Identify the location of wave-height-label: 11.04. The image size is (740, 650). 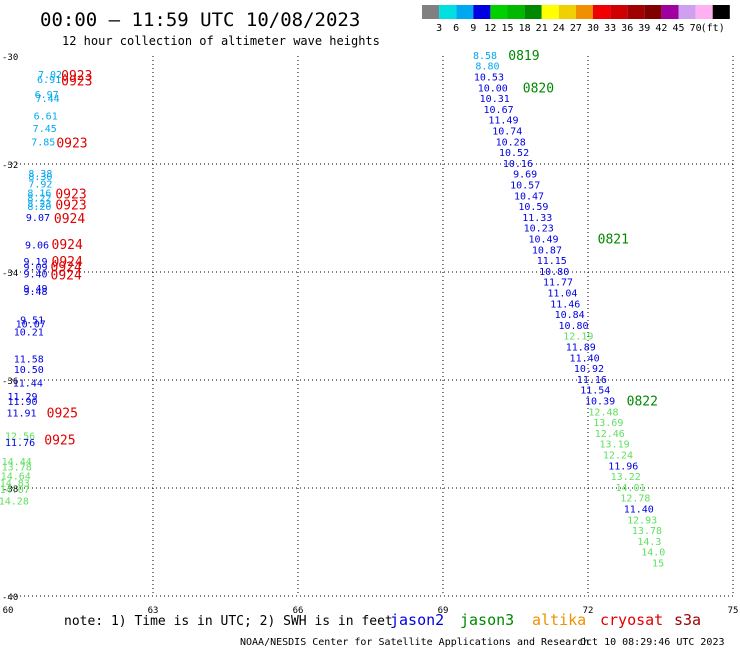
(562, 294).